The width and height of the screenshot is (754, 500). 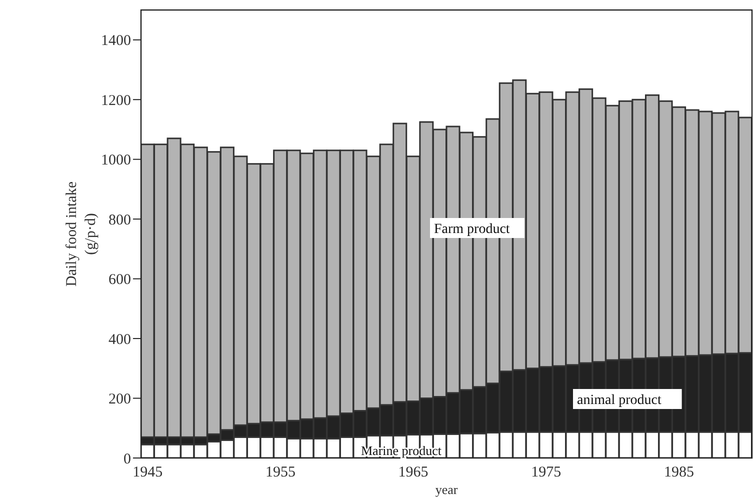 I want to click on x-tick-label: 1945, so click(x=147, y=472).